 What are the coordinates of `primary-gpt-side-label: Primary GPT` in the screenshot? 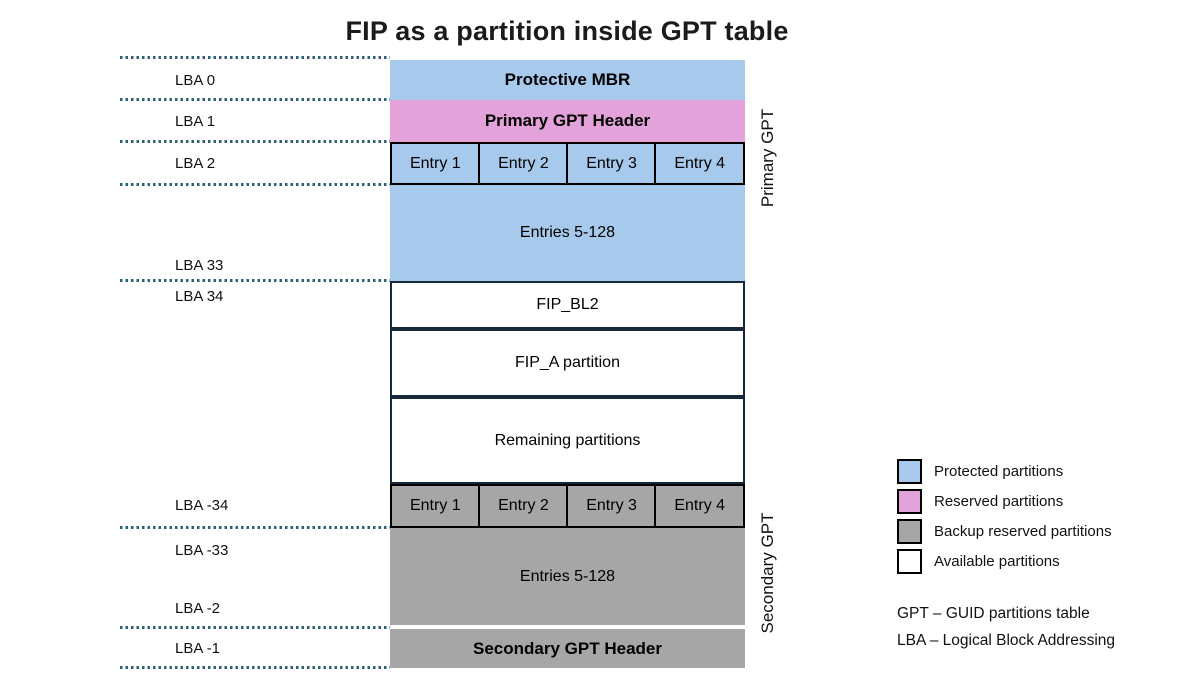 It's located at (767, 158).